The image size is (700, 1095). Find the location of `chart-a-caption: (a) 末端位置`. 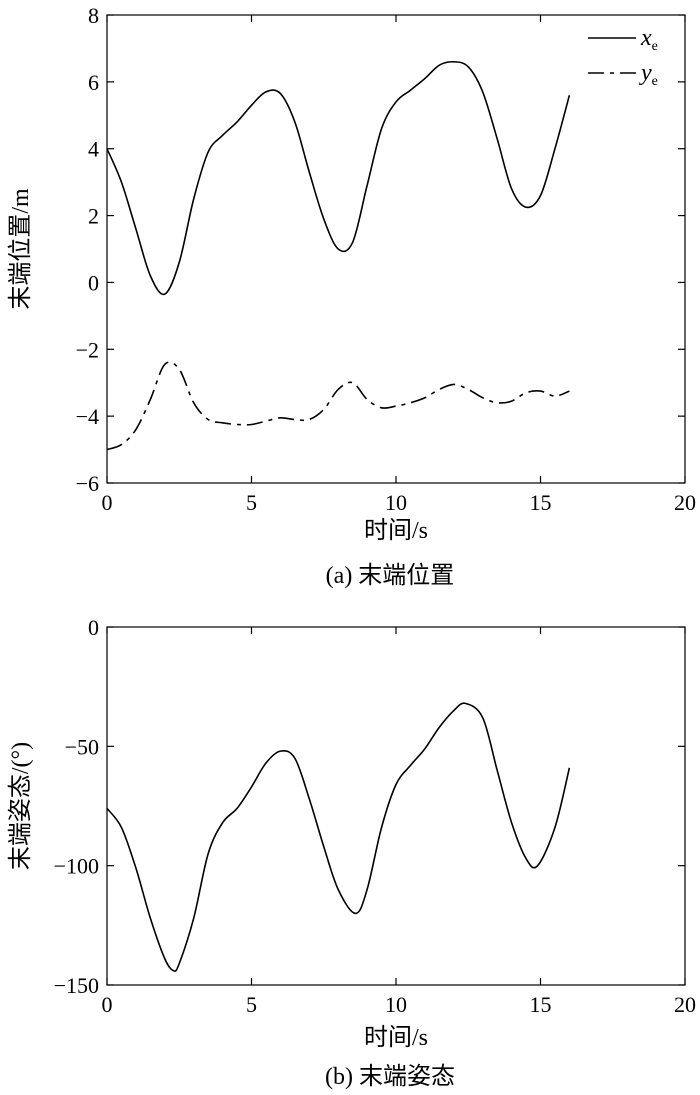

chart-a-caption: (a) 末端位置 is located at coordinates (390, 575).